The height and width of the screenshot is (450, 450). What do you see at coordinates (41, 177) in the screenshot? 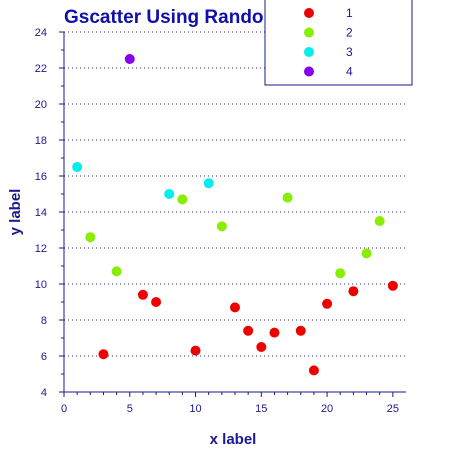
I see `y-tick-label: 16` at bounding box center [41, 177].